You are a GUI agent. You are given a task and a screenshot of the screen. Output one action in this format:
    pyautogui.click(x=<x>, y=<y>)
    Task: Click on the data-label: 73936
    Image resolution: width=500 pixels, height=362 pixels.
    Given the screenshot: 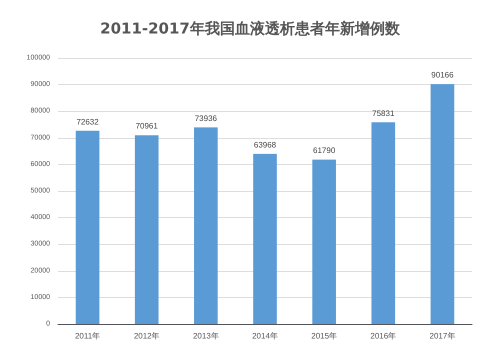 What is the action you would take?
    pyautogui.click(x=206, y=118)
    